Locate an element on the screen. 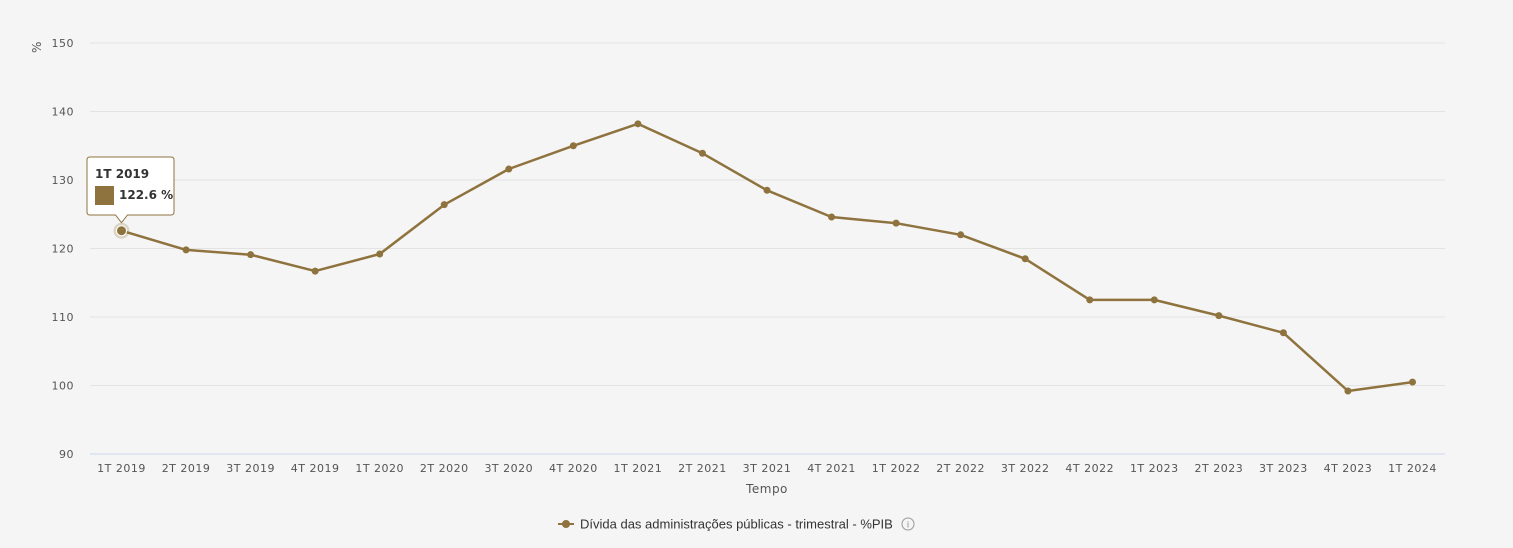 This screenshot has width=1513, height=548. x-tick-label: 2T 2022 is located at coordinates (960, 468).